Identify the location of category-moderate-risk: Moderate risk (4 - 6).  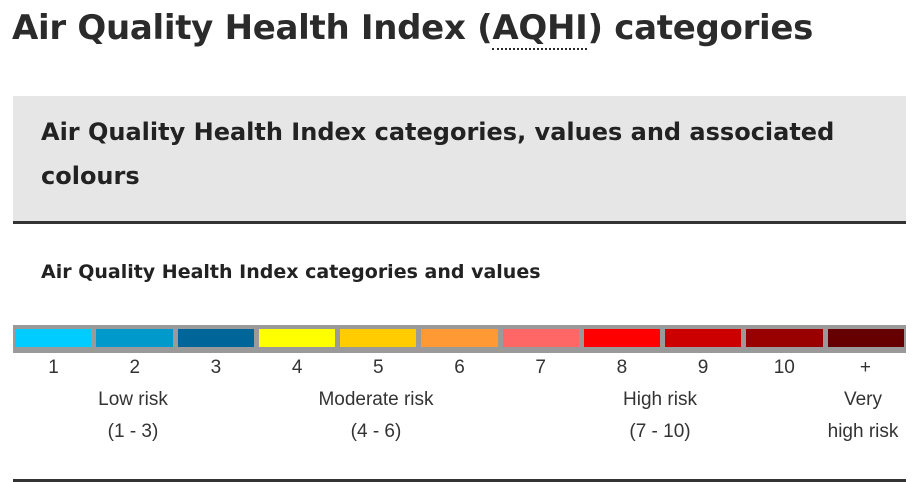
(376, 416).